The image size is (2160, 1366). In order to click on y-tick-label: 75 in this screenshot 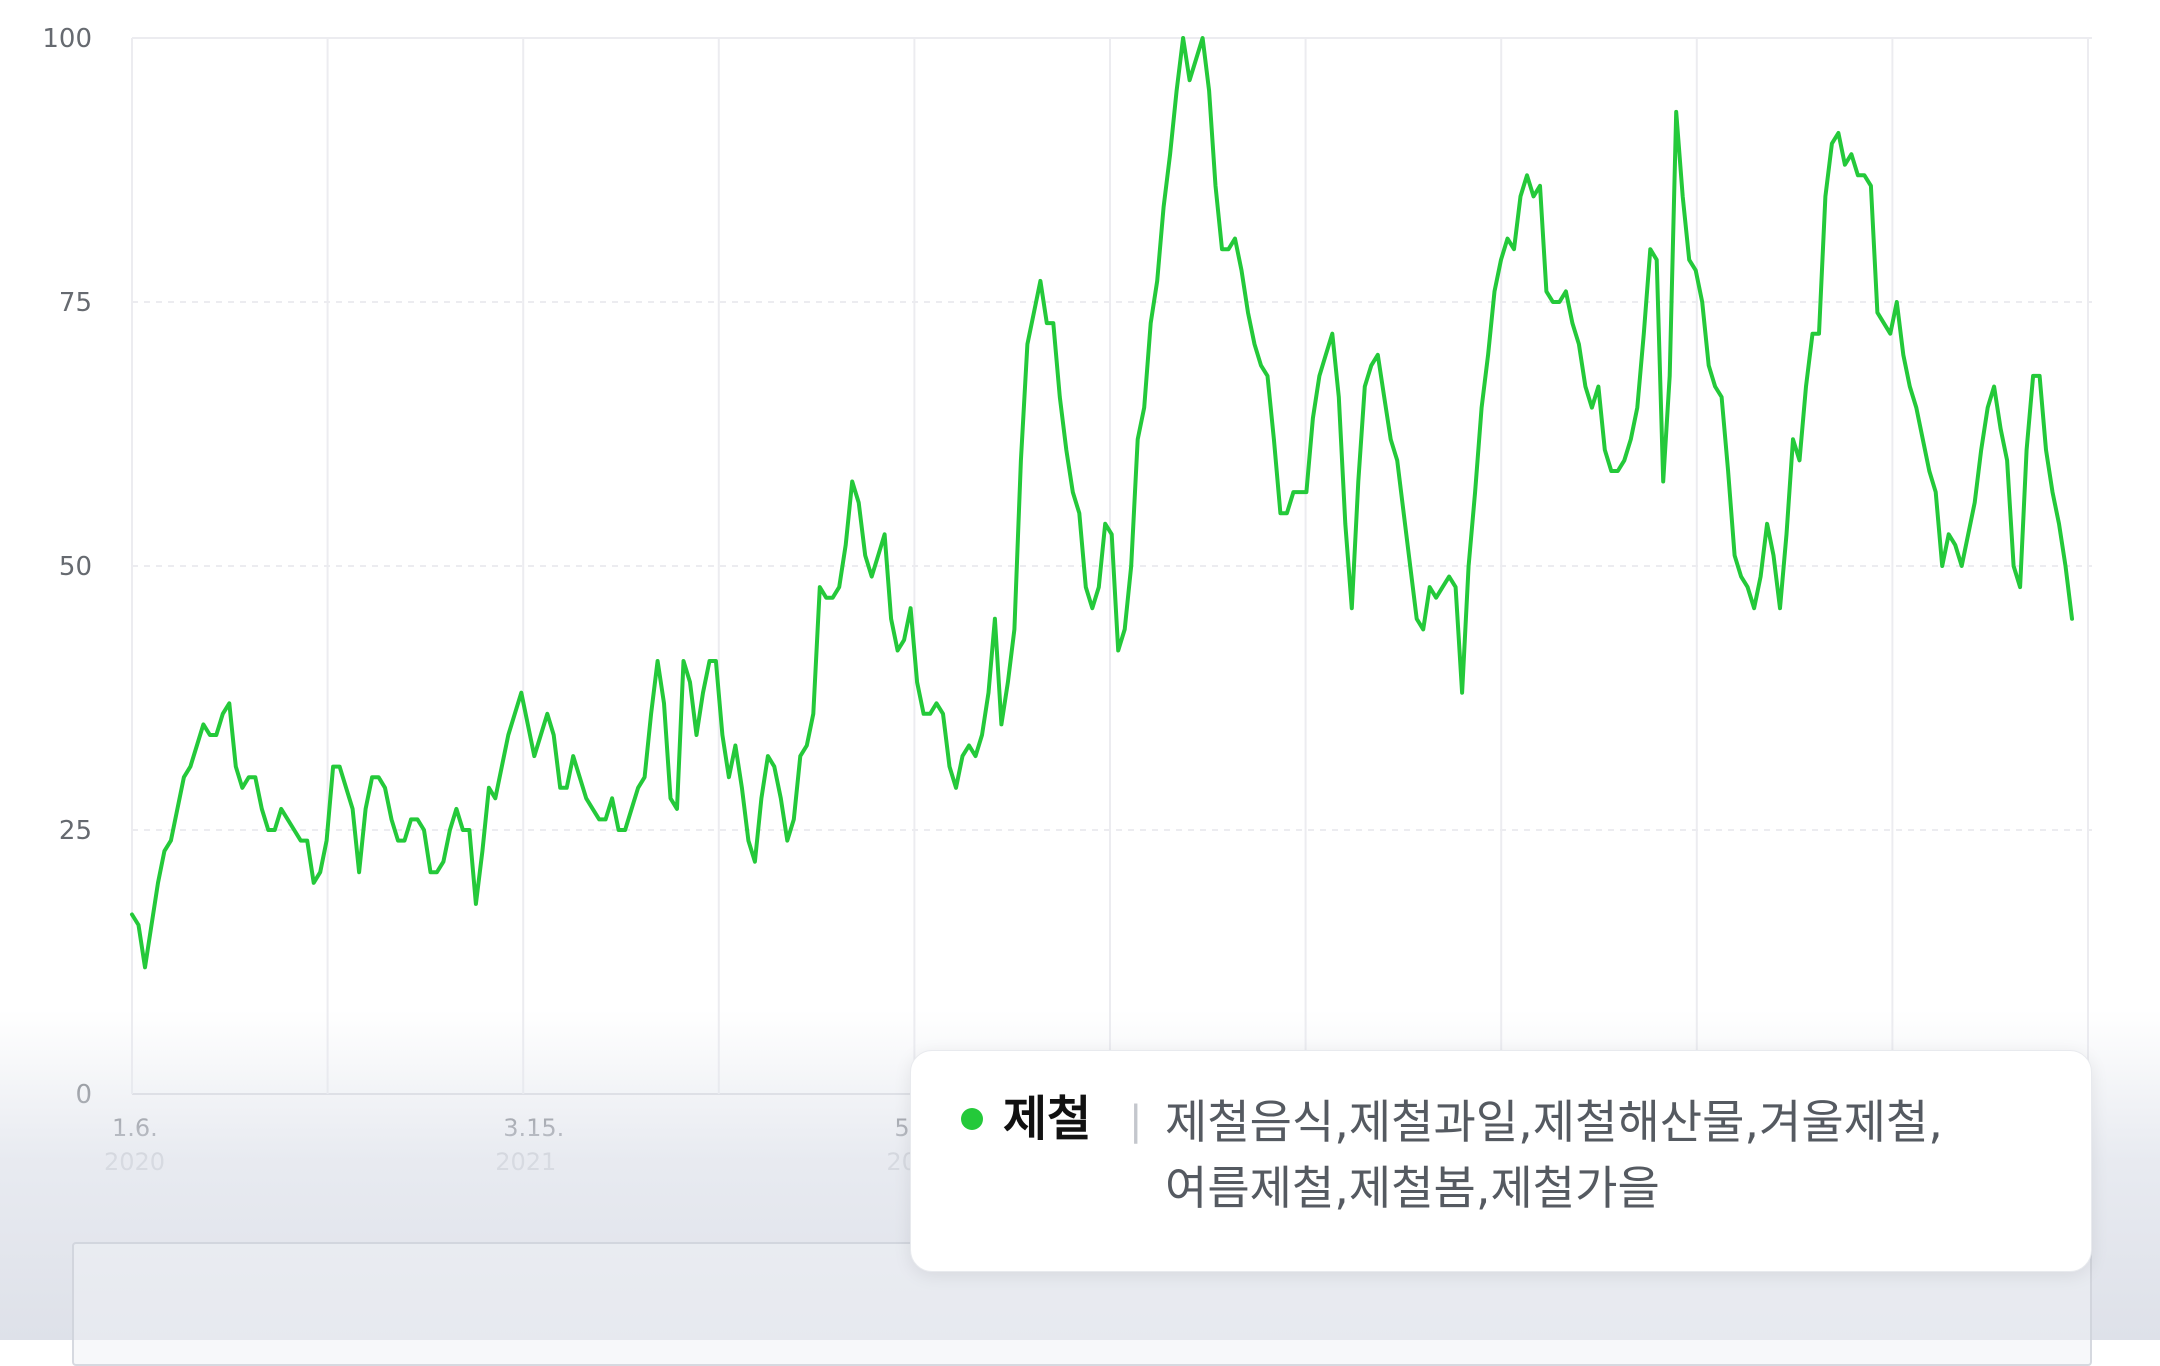, I will do `click(75, 303)`.